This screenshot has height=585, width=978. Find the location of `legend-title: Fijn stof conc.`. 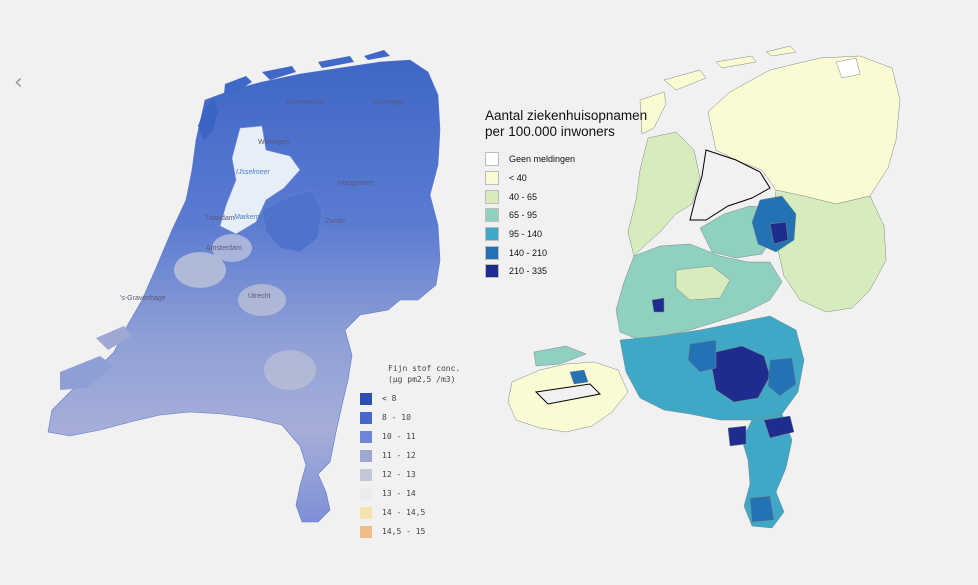

legend-title: Fijn stof conc. is located at coordinates (424, 368).